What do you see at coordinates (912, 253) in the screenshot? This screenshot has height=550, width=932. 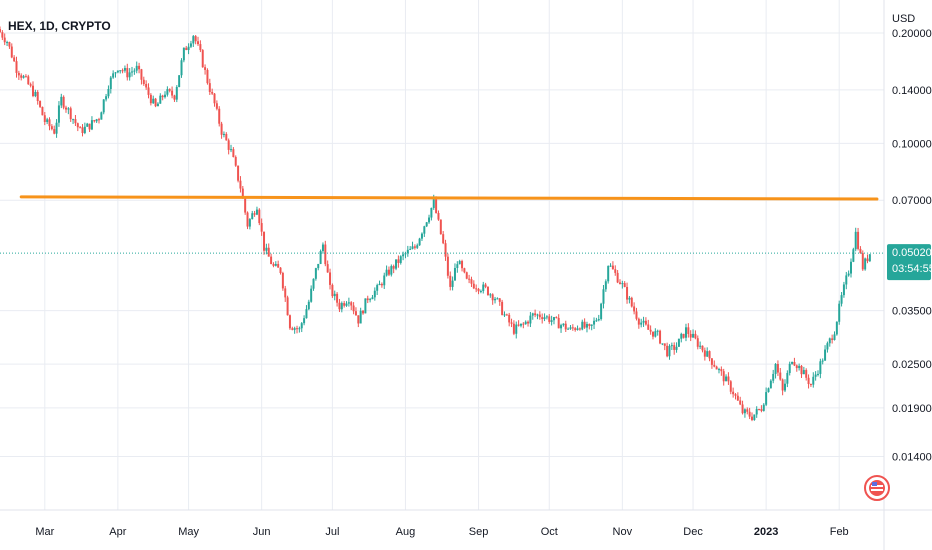 I see `current-price-value: 0.05020` at bounding box center [912, 253].